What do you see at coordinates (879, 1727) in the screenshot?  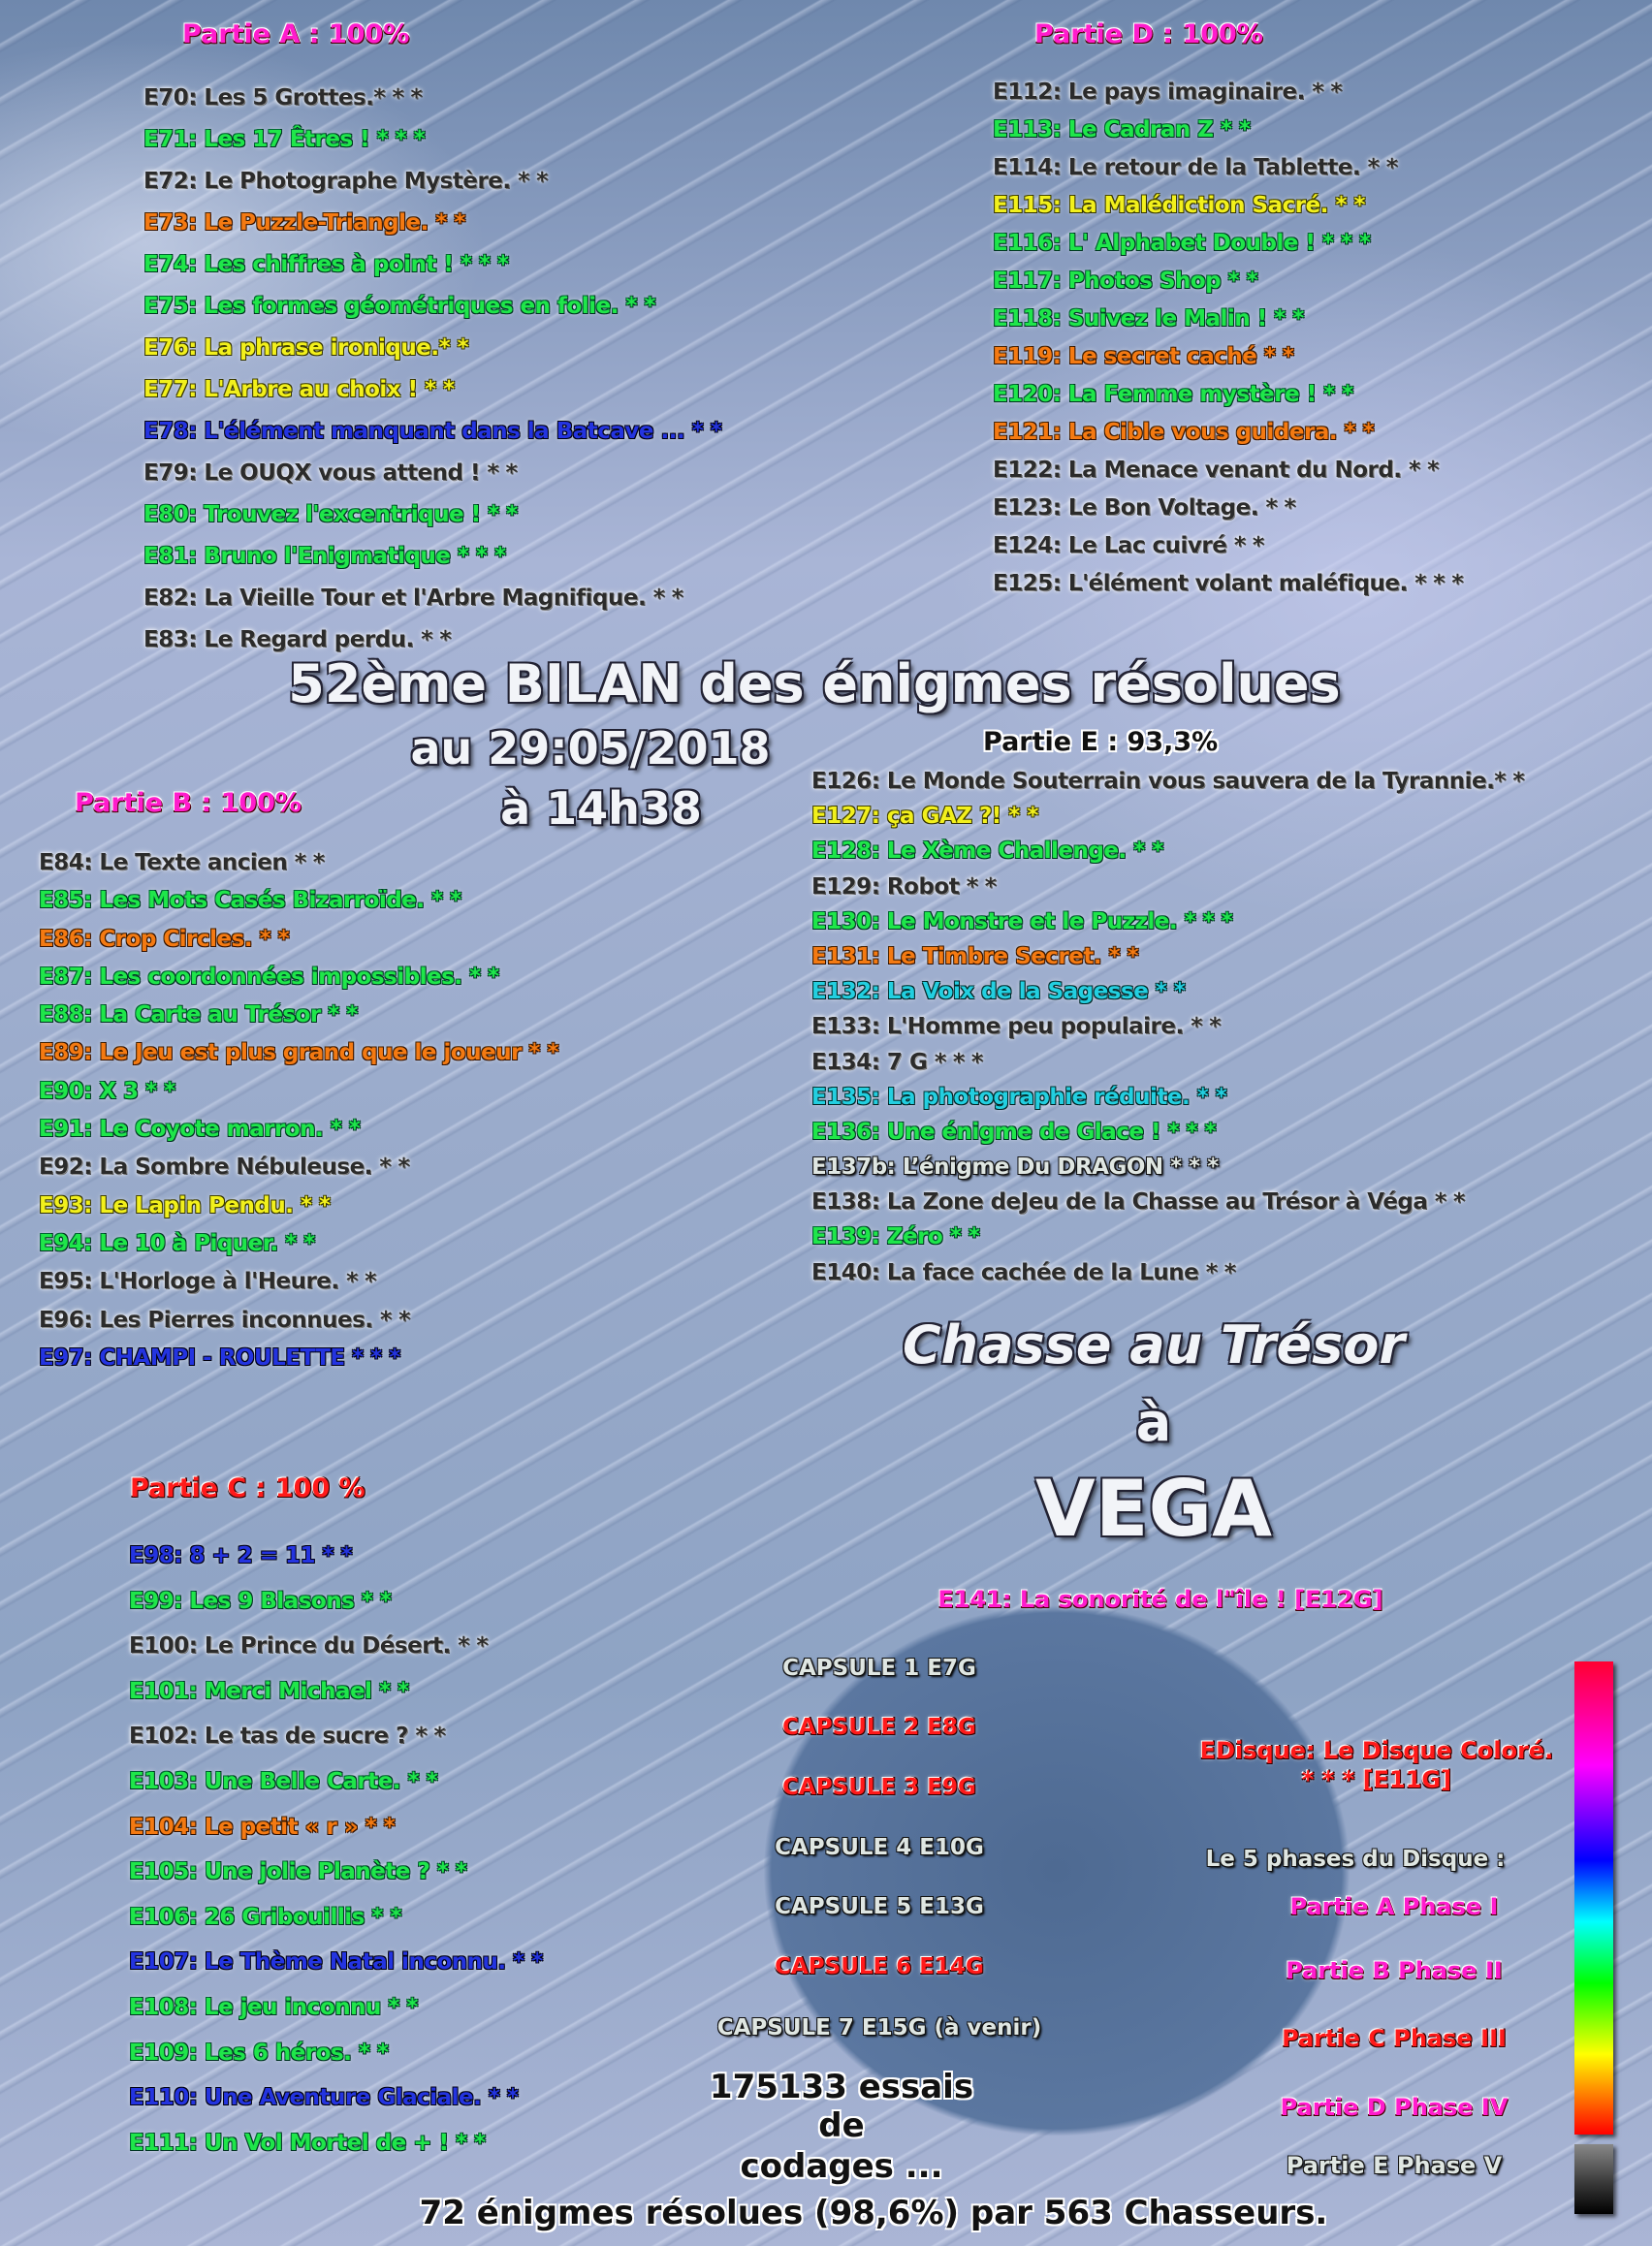 I see `capsule-label: CAPSULE 2 E8G` at bounding box center [879, 1727].